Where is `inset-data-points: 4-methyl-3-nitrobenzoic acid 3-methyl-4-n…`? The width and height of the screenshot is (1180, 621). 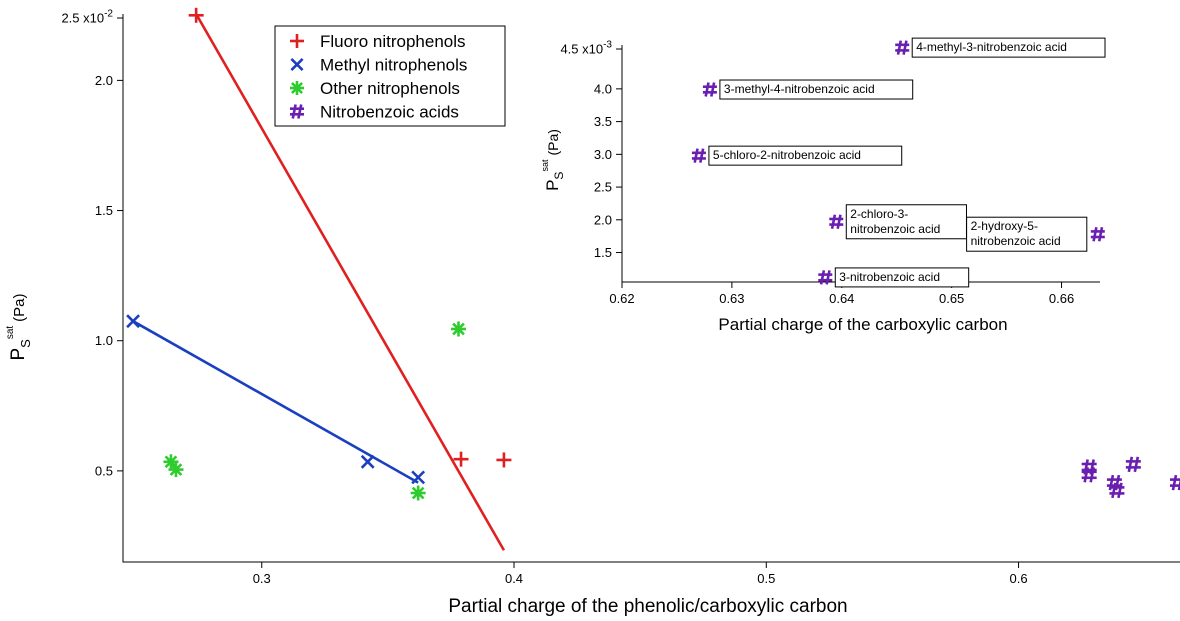
inset-data-points: 4-methyl-3-nitrobenzoic acid 3-methyl-4-n… is located at coordinates (898, 162).